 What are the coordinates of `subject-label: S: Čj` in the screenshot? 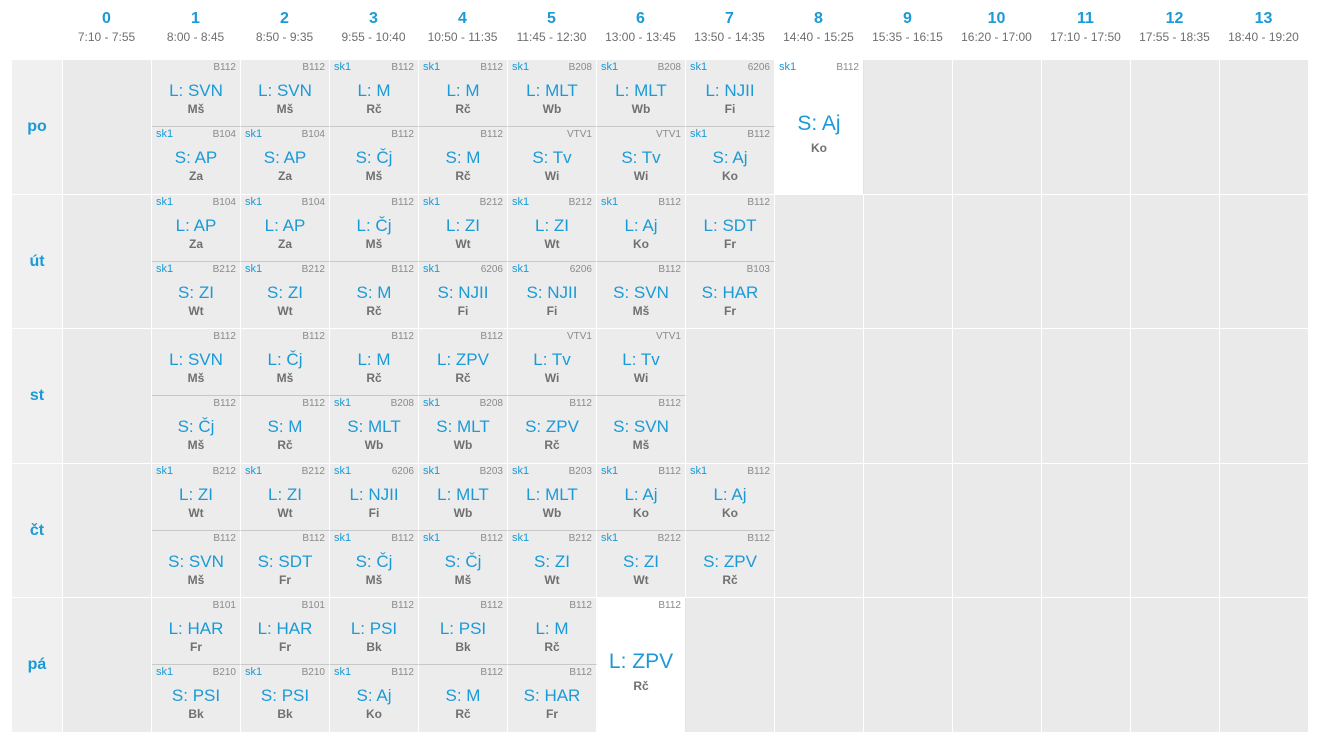 It's located at (463, 561).